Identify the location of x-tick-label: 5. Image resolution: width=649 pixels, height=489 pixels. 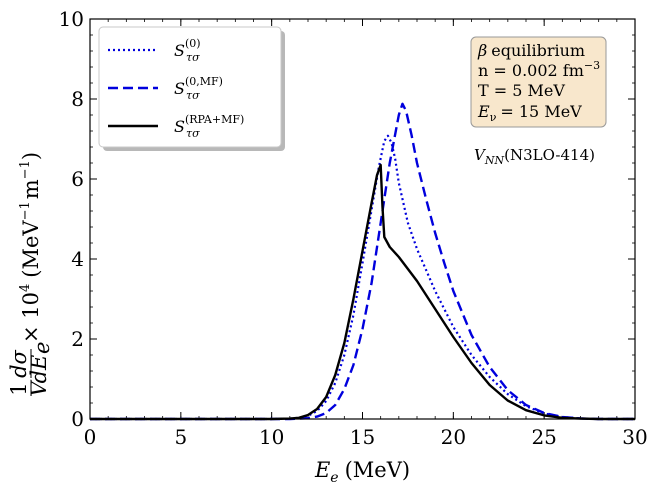
(180, 437).